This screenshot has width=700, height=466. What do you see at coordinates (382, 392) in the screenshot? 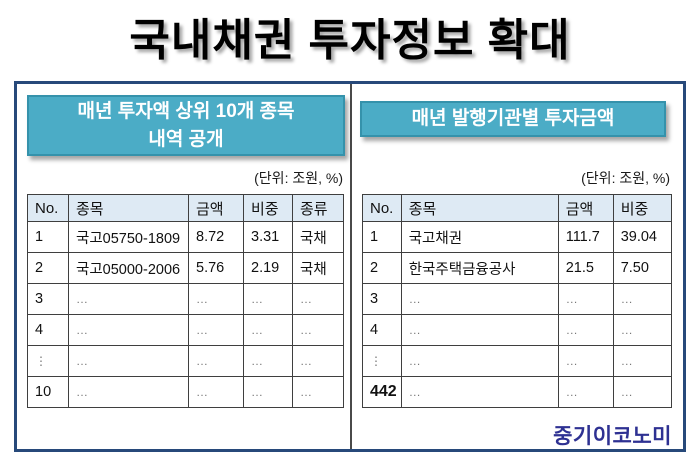
I see `table-cell: 442` at bounding box center [382, 392].